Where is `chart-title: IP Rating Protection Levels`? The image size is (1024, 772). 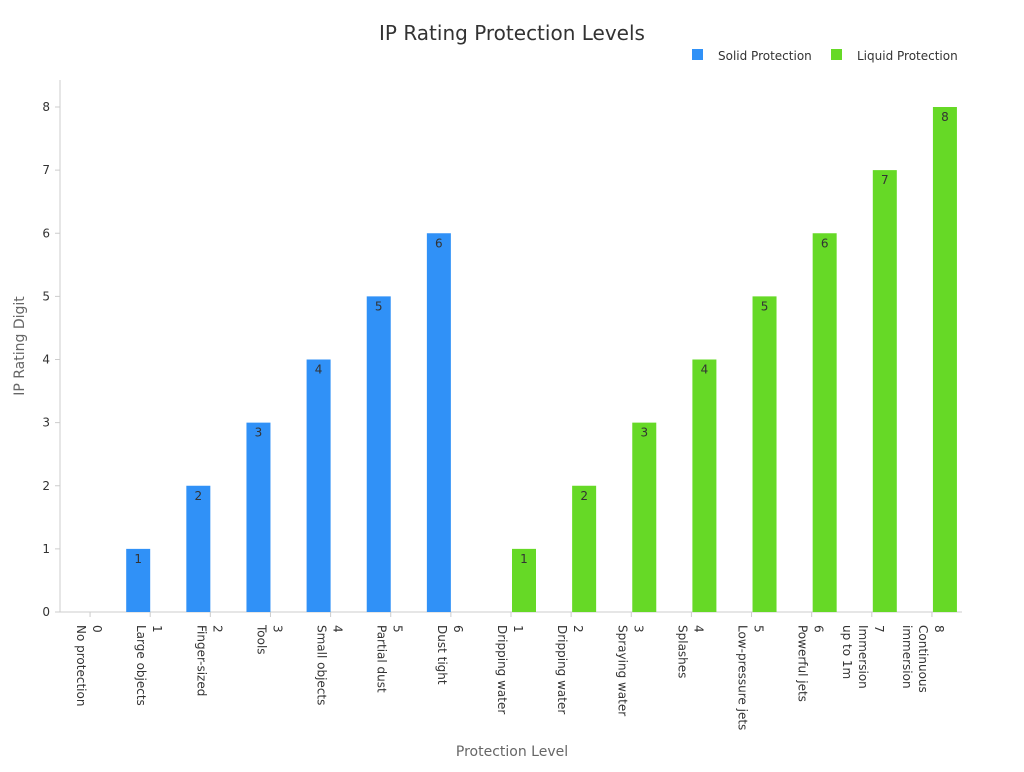 chart-title: IP Rating Protection Levels is located at coordinates (512, 33).